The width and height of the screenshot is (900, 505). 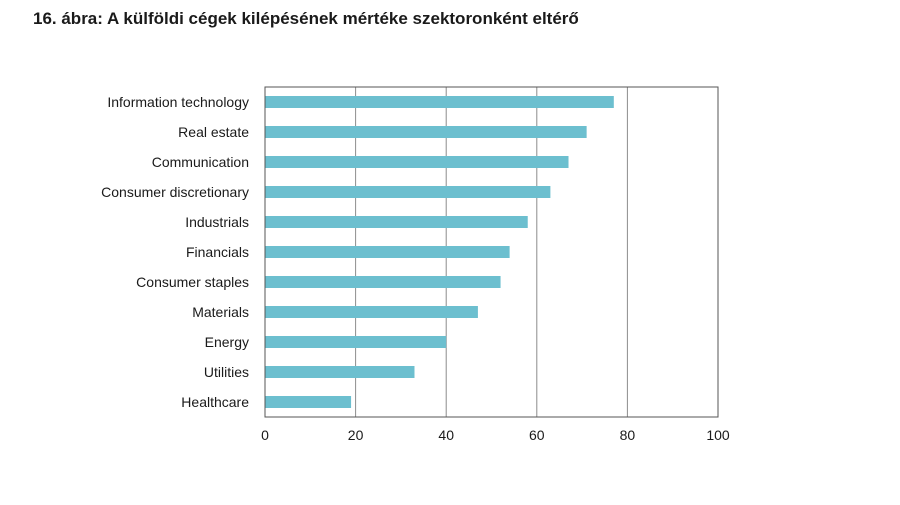 What do you see at coordinates (227, 342) in the screenshot?
I see `category-label: Energy` at bounding box center [227, 342].